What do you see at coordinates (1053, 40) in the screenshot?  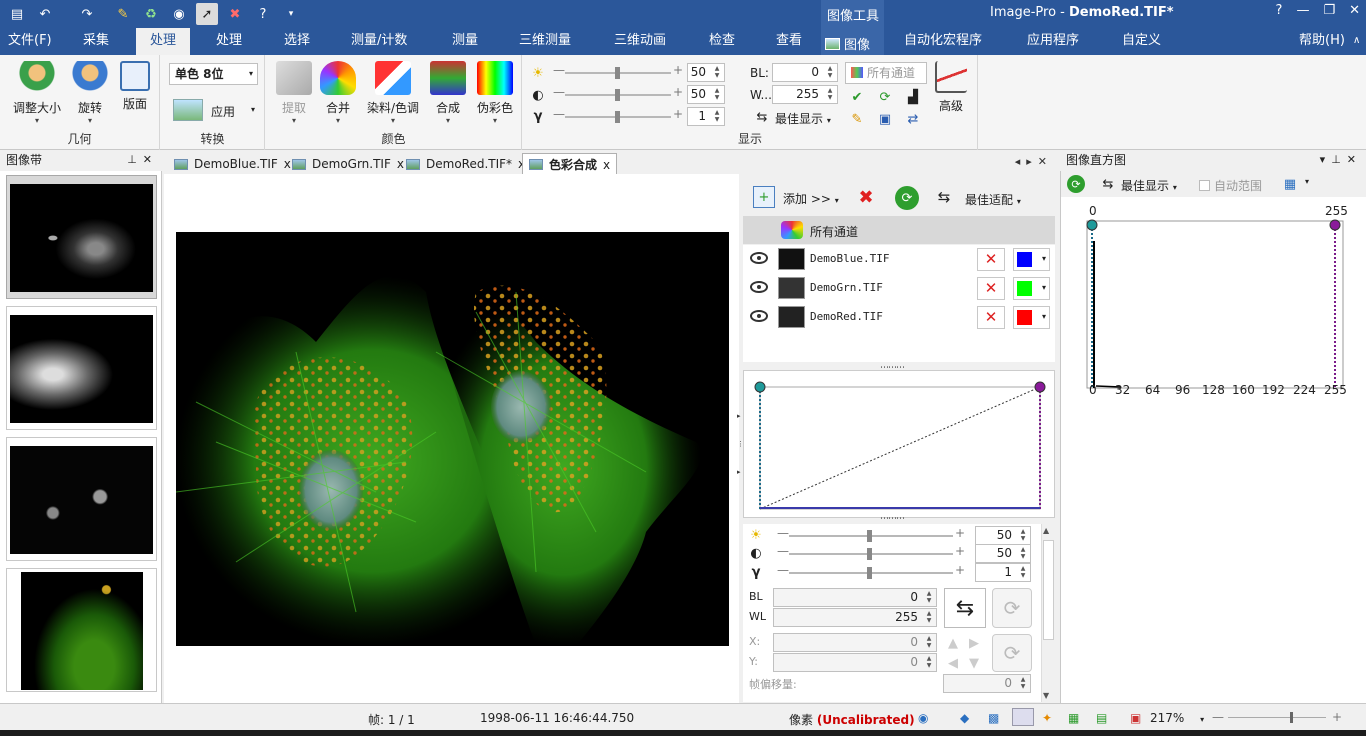 I see `tab-applications: 应用程序` at bounding box center [1053, 40].